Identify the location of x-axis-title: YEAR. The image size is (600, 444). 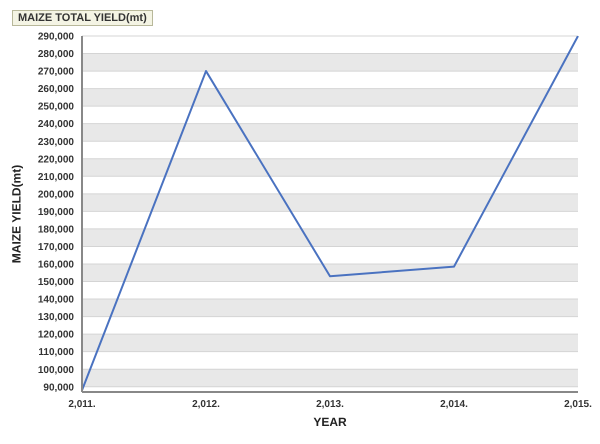
(330, 422).